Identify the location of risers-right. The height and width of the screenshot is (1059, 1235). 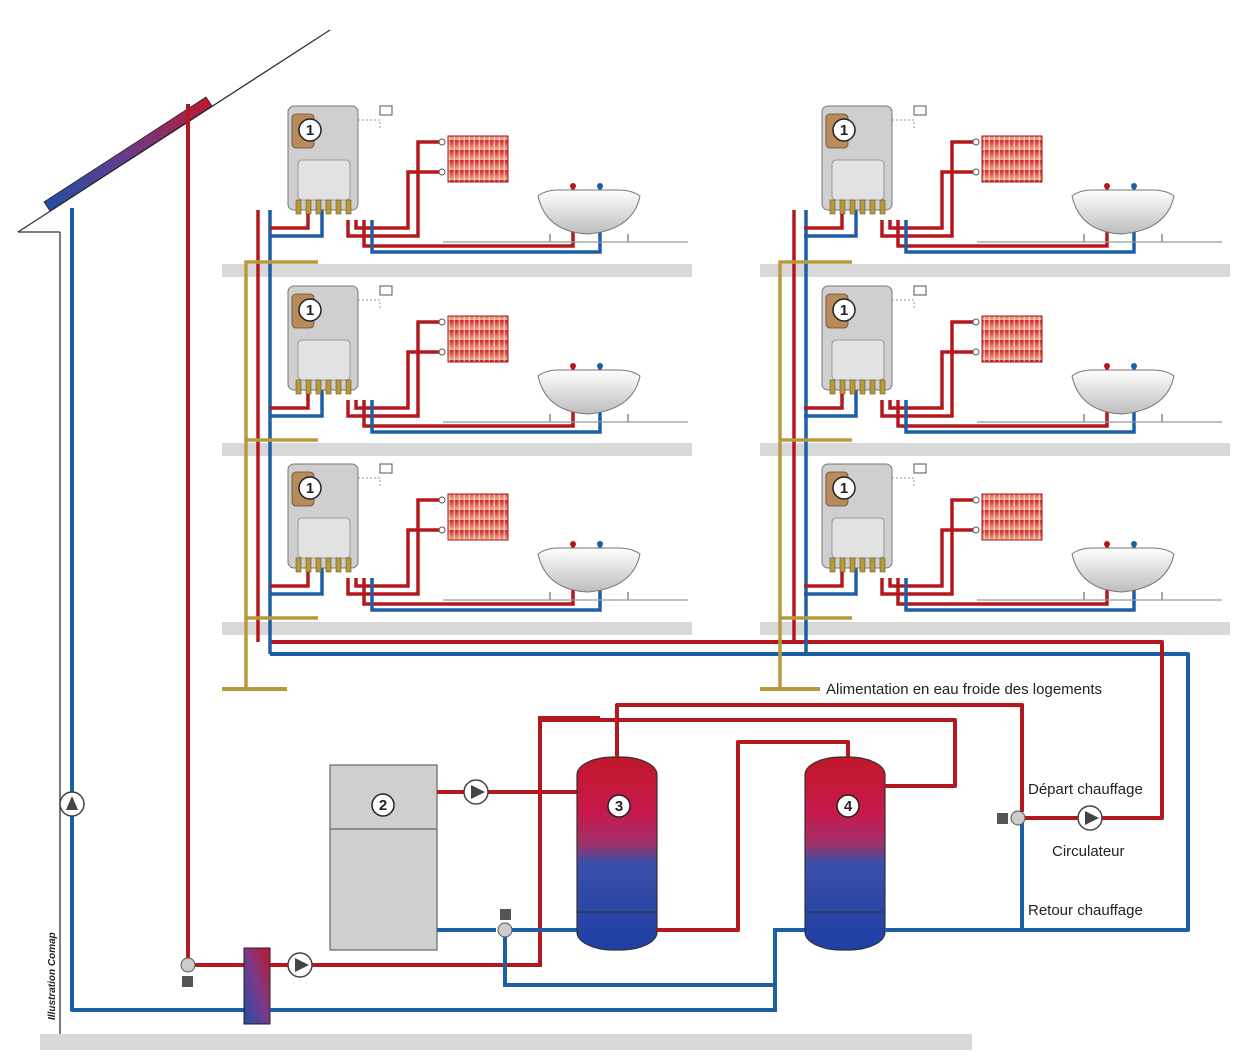
(815, 449).